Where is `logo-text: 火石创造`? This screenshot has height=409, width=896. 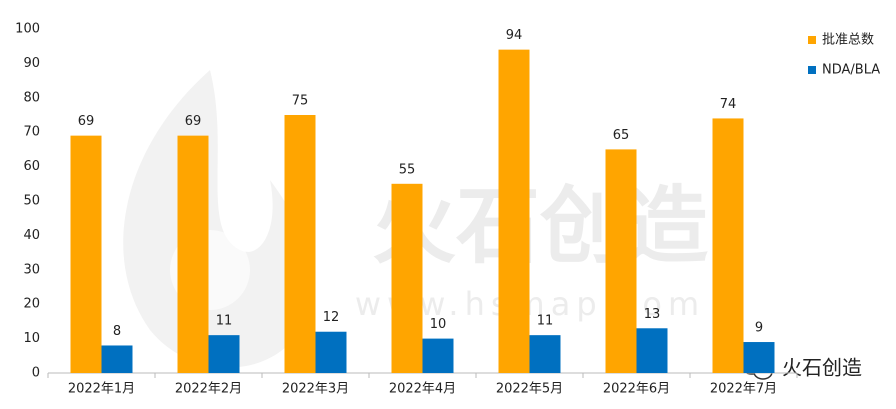 logo-text: 火石创造 is located at coordinates (822, 368).